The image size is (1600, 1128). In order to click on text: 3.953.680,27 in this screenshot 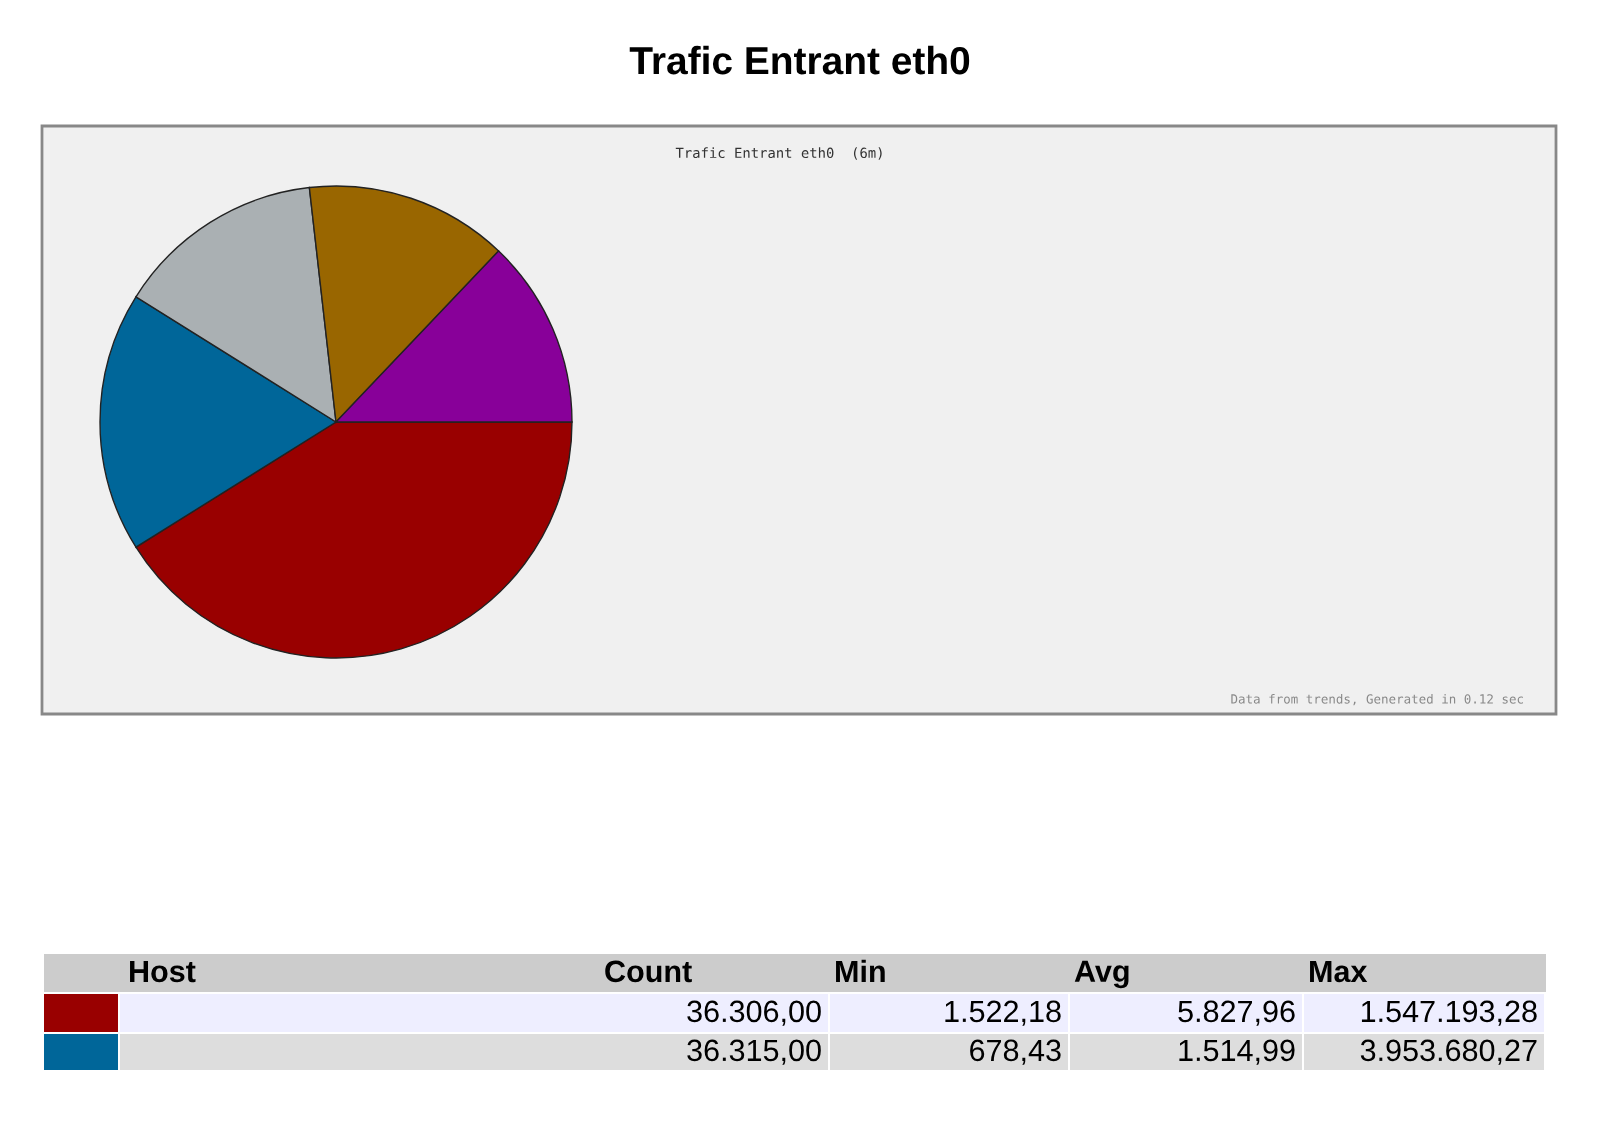, I will do `click(1448, 1052)`.